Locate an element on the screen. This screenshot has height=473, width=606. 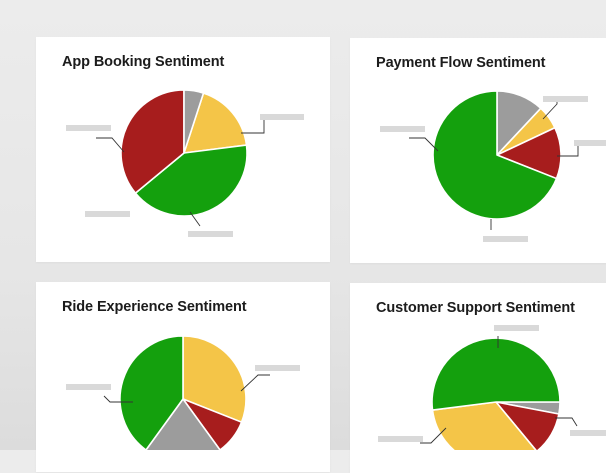
chart-title: Ride Experience Sentiment is located at coordinates (154, 307).